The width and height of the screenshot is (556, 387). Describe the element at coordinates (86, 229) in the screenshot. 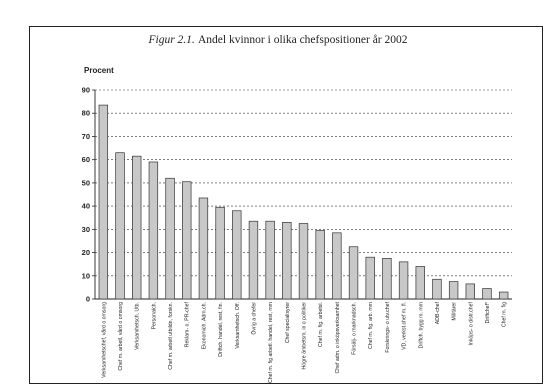

I see `y-tick-label: 30` at that location.